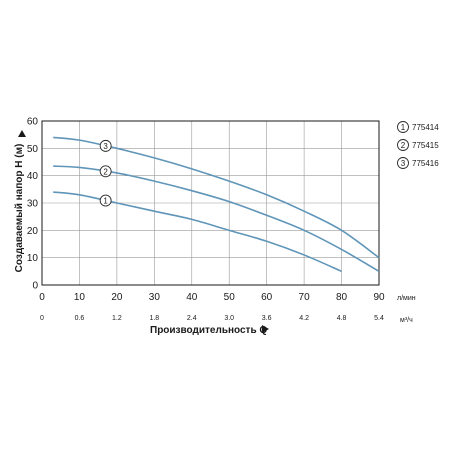  I want to click on legend-marker-label: 1, so click(403, 127).